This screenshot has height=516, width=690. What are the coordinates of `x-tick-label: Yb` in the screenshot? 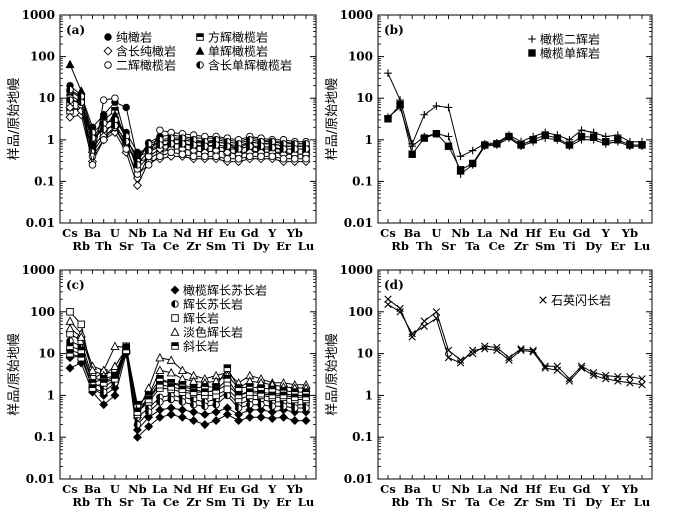 It's located at (629, 233).